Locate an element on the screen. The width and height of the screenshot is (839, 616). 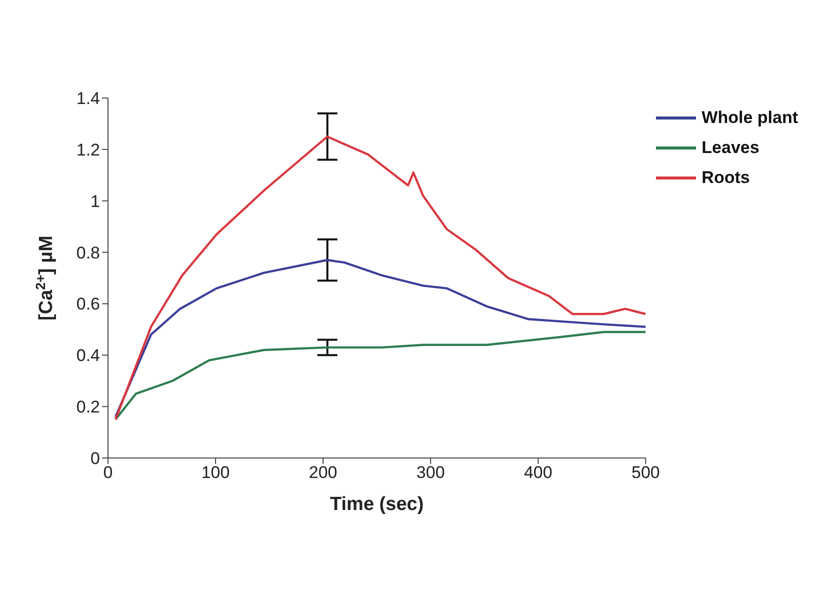
y-tick-label: 0 is located at coordinates (95, 458).